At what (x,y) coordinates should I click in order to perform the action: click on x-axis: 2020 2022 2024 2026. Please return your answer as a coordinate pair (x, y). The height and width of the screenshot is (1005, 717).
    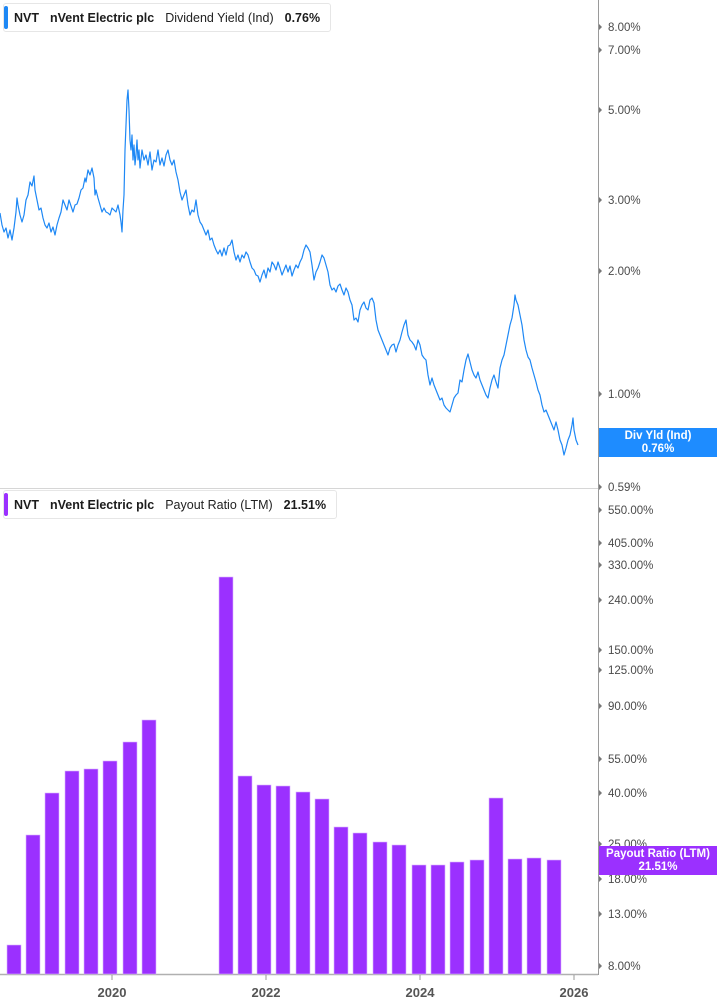
    Looking at the image, I should click on (343, 987).